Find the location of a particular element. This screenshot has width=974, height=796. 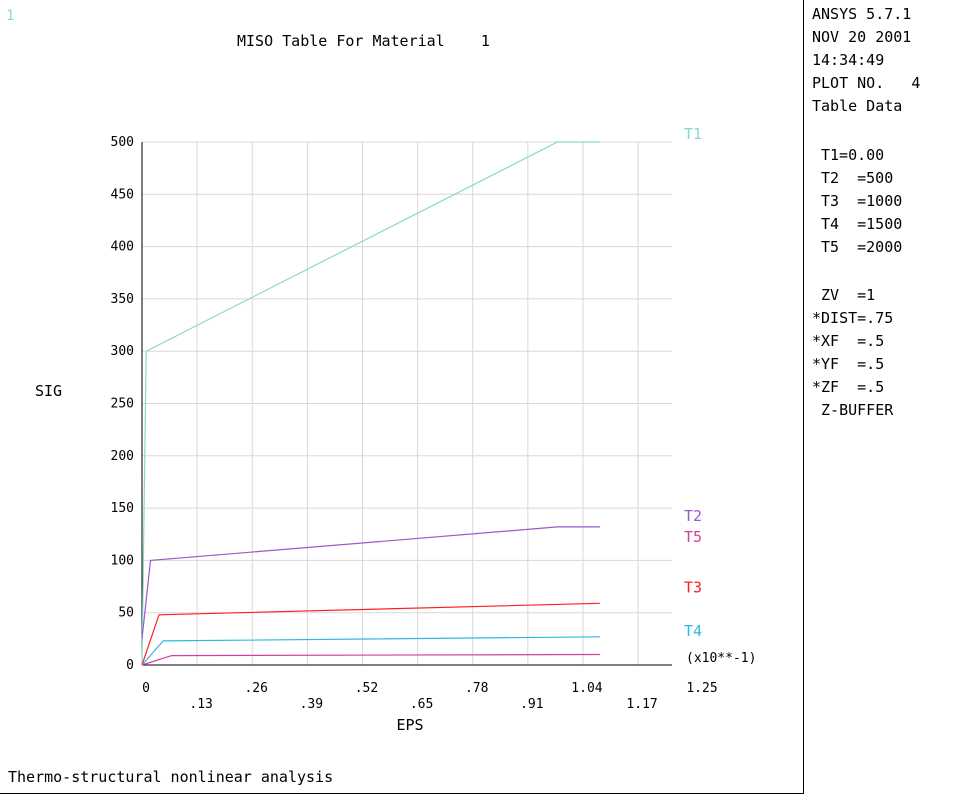

info-line: *DIST=.75 is located at coordinates (853, 318).